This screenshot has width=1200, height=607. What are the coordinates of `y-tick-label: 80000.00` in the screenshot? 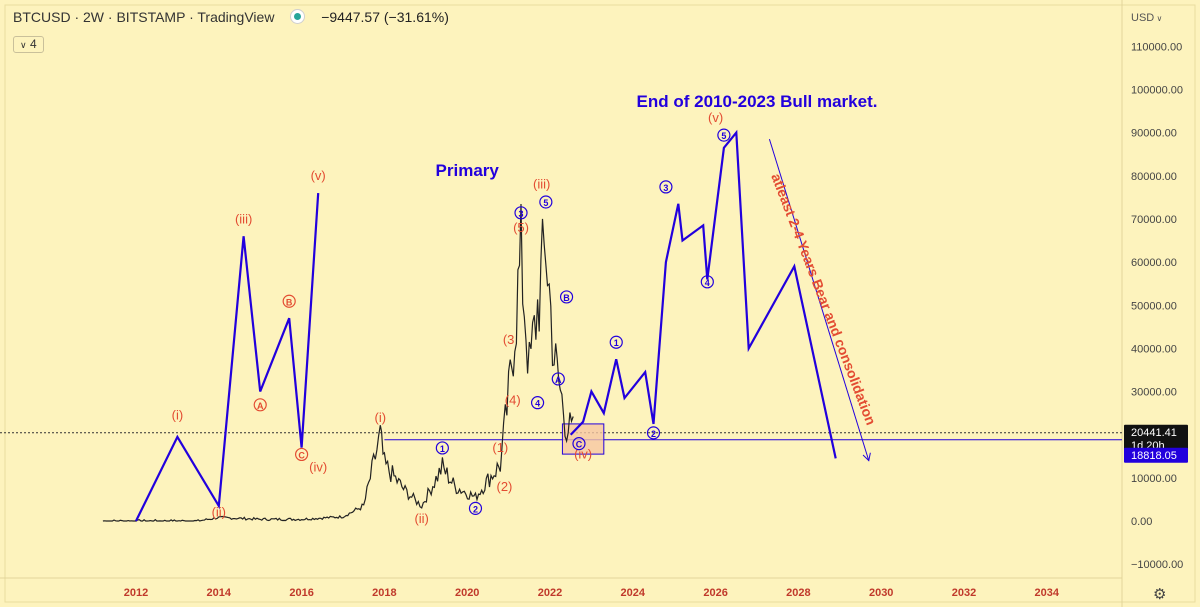 It's located at (1154, 177).